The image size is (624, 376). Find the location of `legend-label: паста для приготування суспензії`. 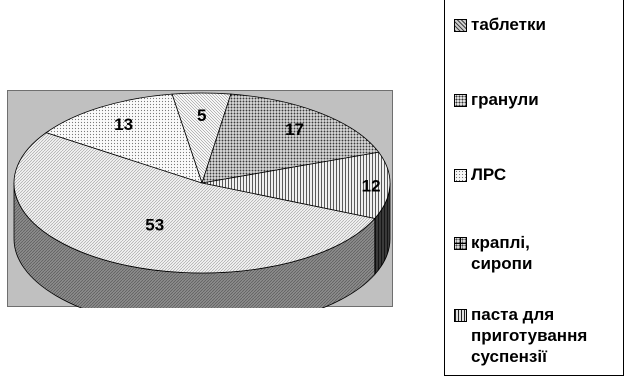

legend-label: паста для приготування суспензії is located at coordinates (529, 335).